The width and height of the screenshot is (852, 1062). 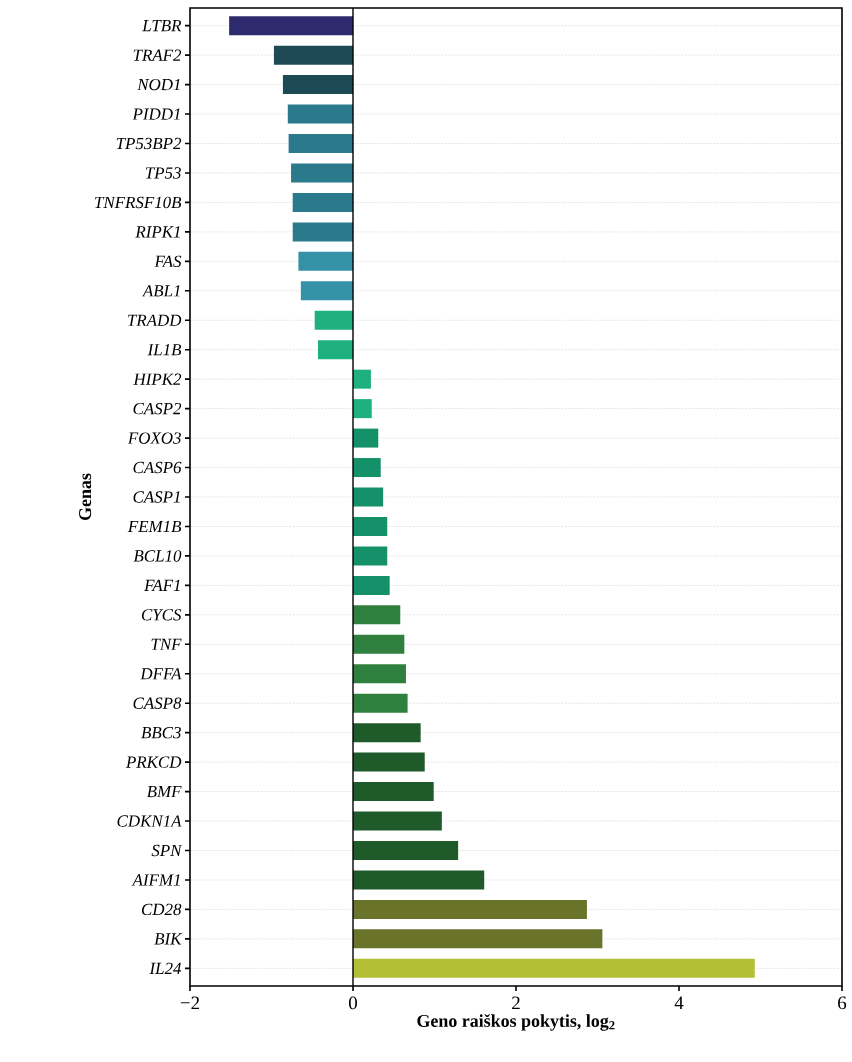 What do you see at coordinates (164, 792) in the screenshot?
I see `y-tick-label: BMF` at bounding box center [164, 792].